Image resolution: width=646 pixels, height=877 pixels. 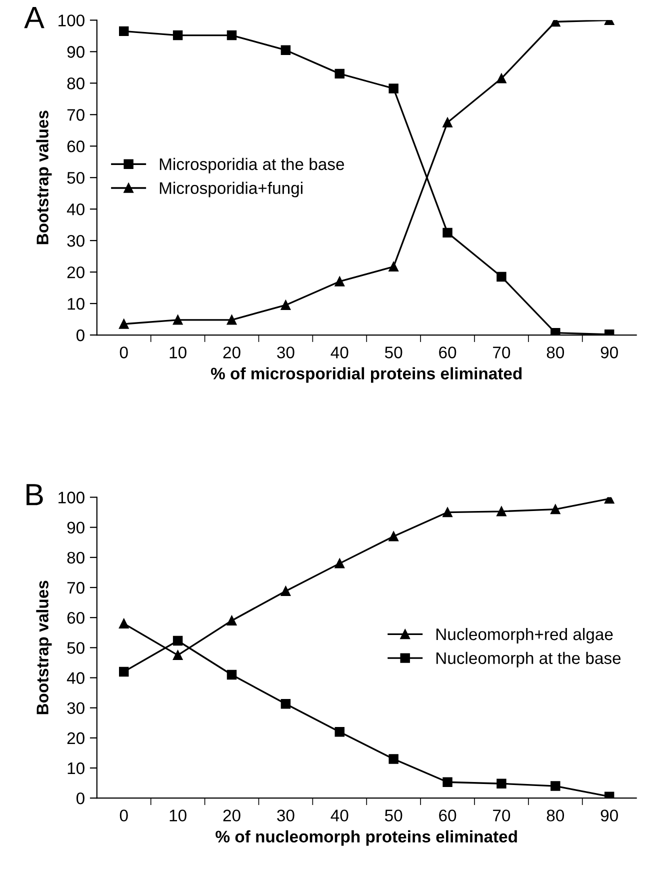 What do you see at coordinates (366, 838) in the screenshot?
I see `x-axis-title: % of nucleomorph proteins eliminated` at bounding box center [366, 838].